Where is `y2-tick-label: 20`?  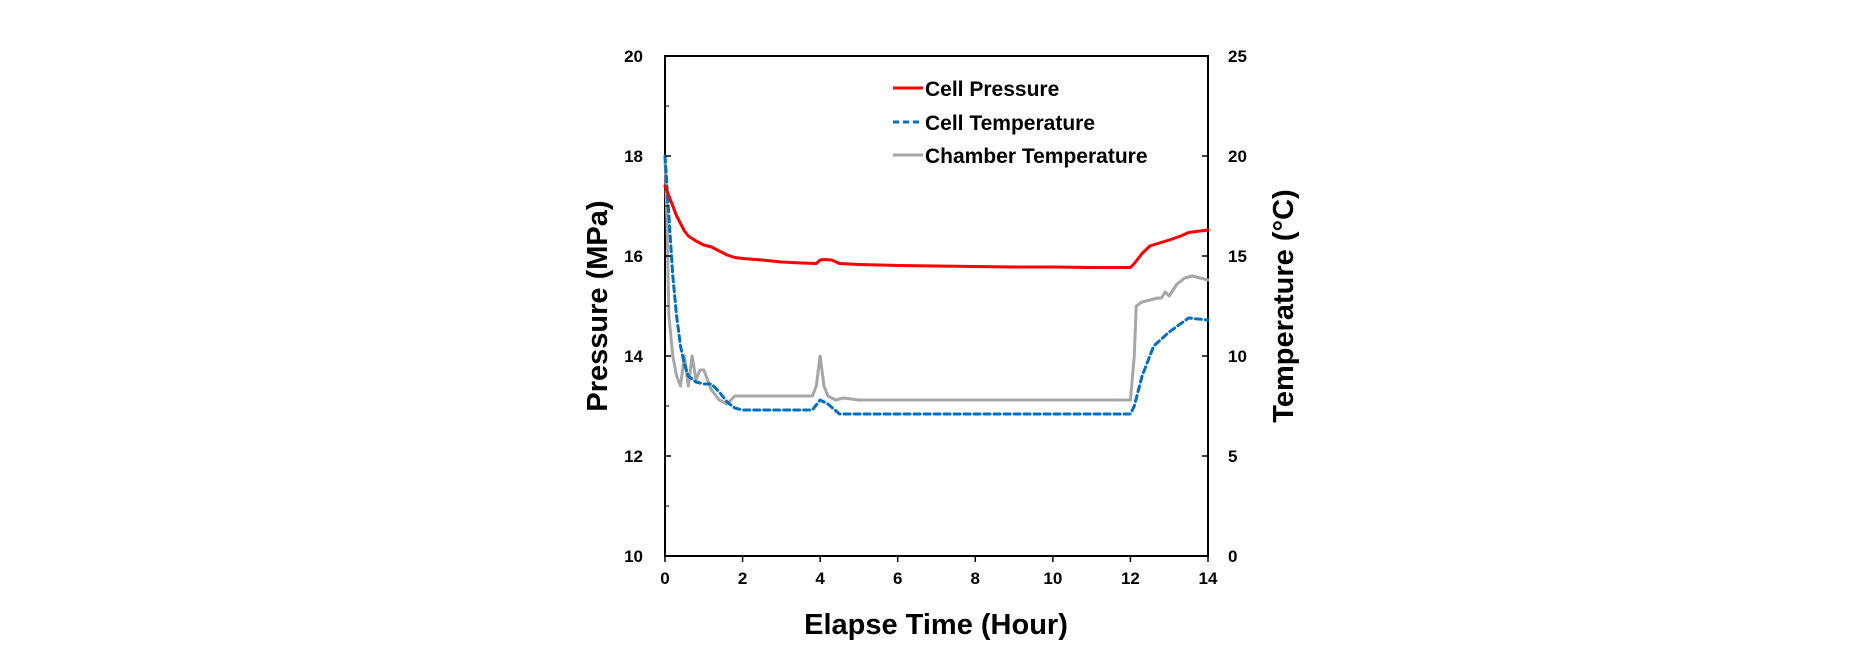
y2-tick-label: 20 is located at coordinates (1237, 156).